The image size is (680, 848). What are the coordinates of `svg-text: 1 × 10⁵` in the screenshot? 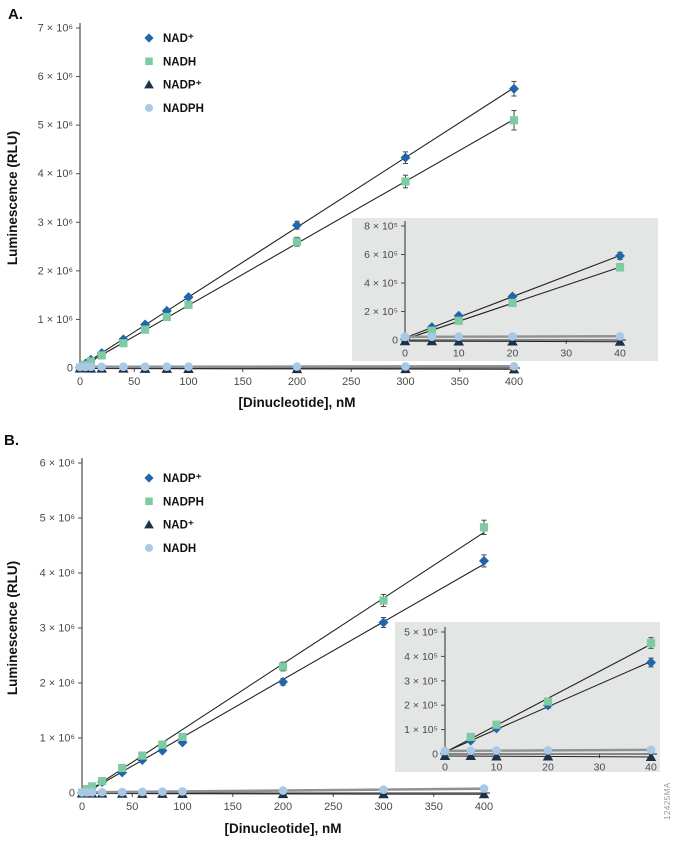 It's located at (421, 730).